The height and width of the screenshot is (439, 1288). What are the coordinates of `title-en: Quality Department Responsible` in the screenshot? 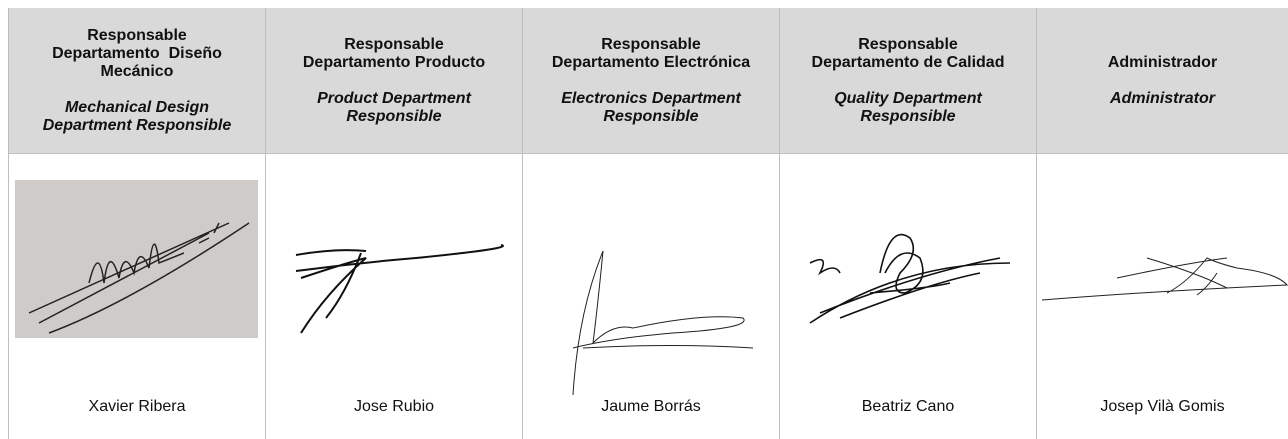 It's located at (908, 108).